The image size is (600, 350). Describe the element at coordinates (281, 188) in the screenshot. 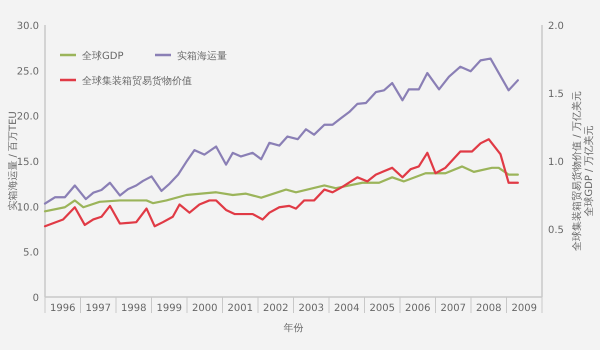

I see `line-series` at that location.